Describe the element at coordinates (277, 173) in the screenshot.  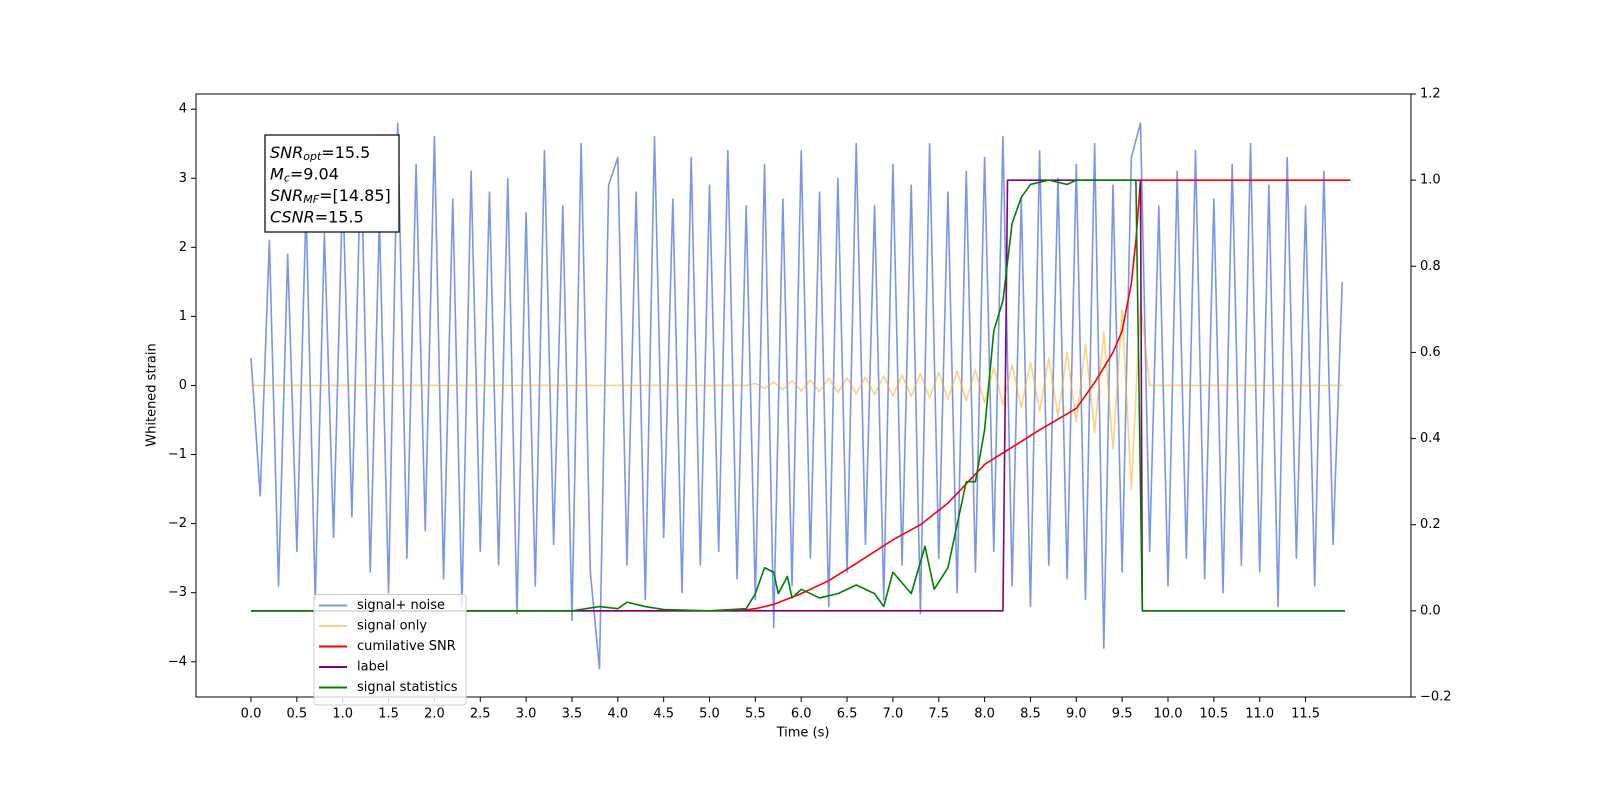
I see `annotation-symbol: M` at that location.